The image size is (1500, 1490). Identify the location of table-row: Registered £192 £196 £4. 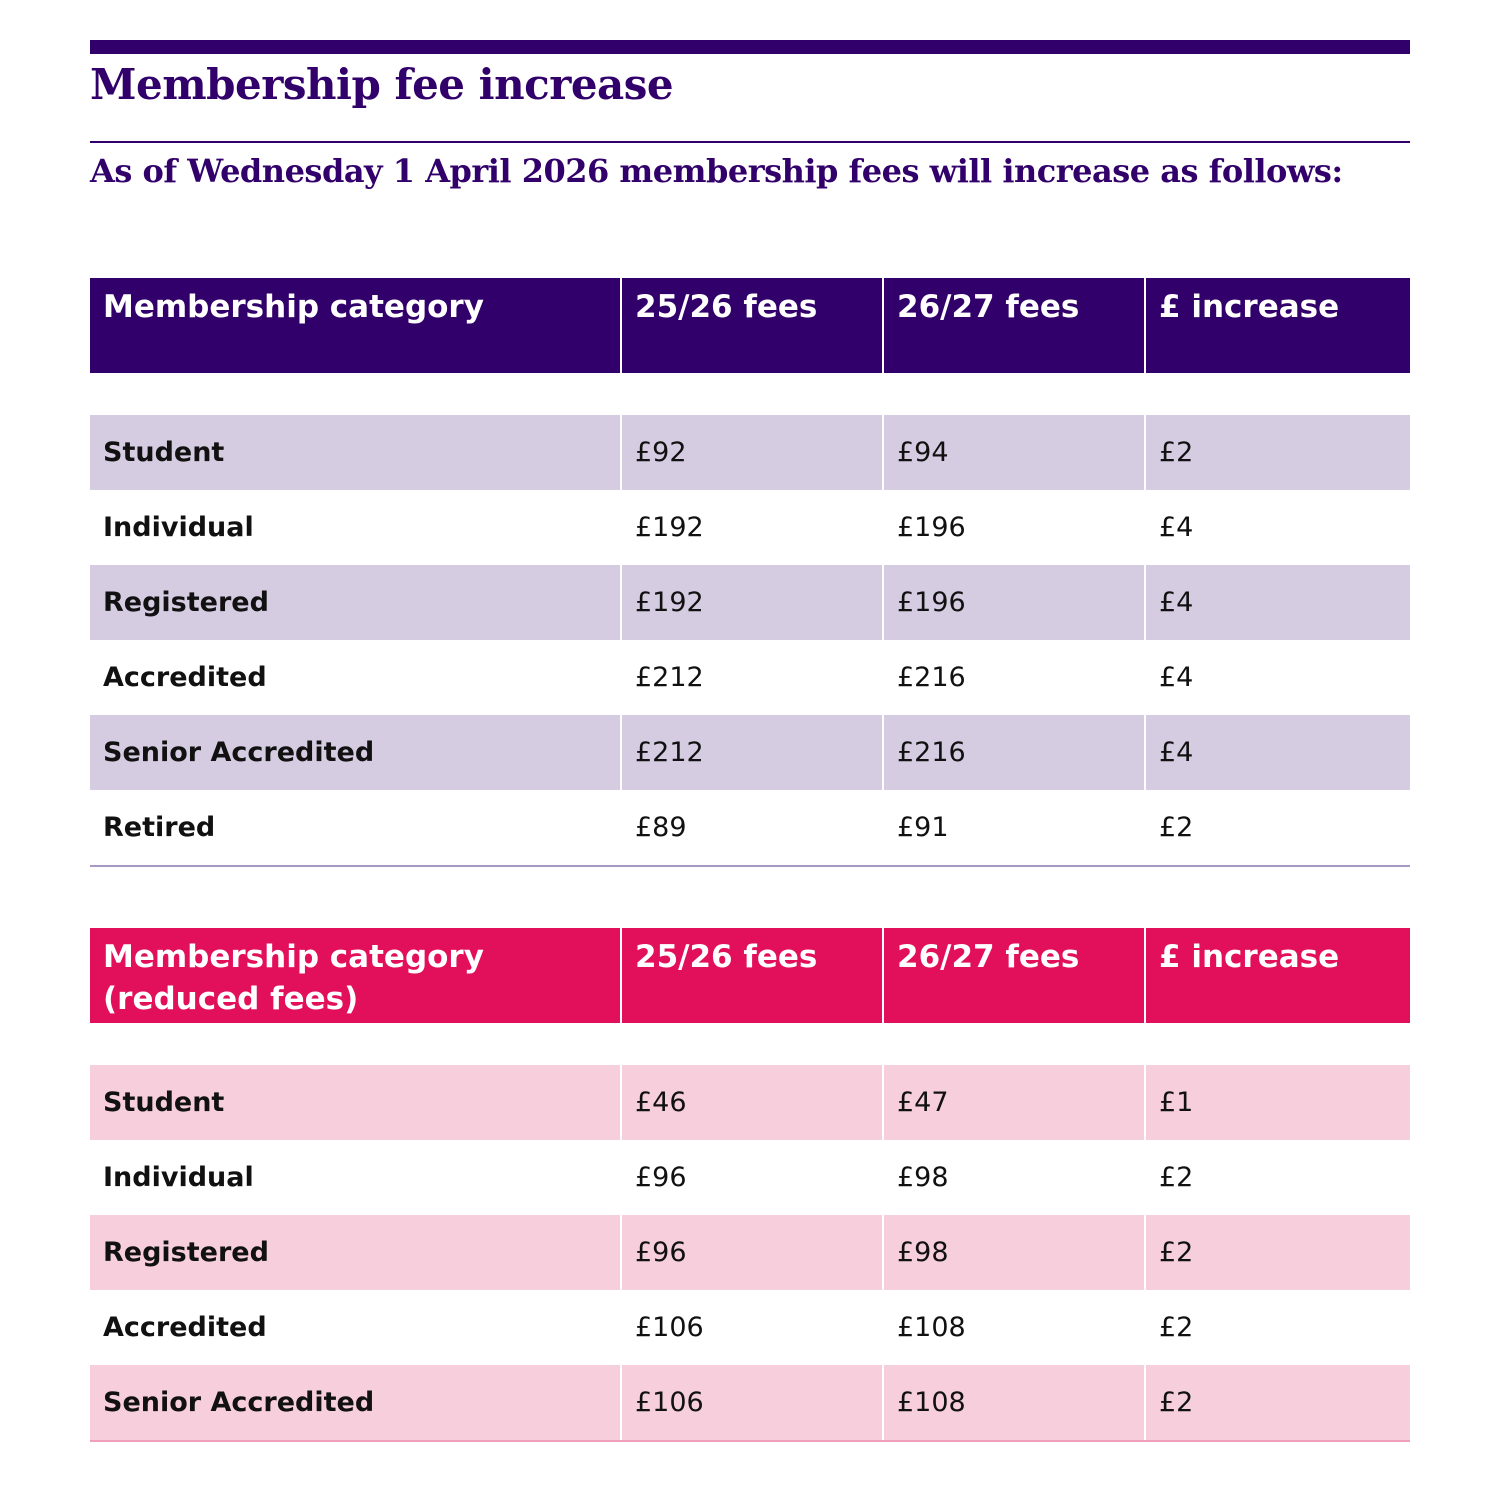
(750, 602).